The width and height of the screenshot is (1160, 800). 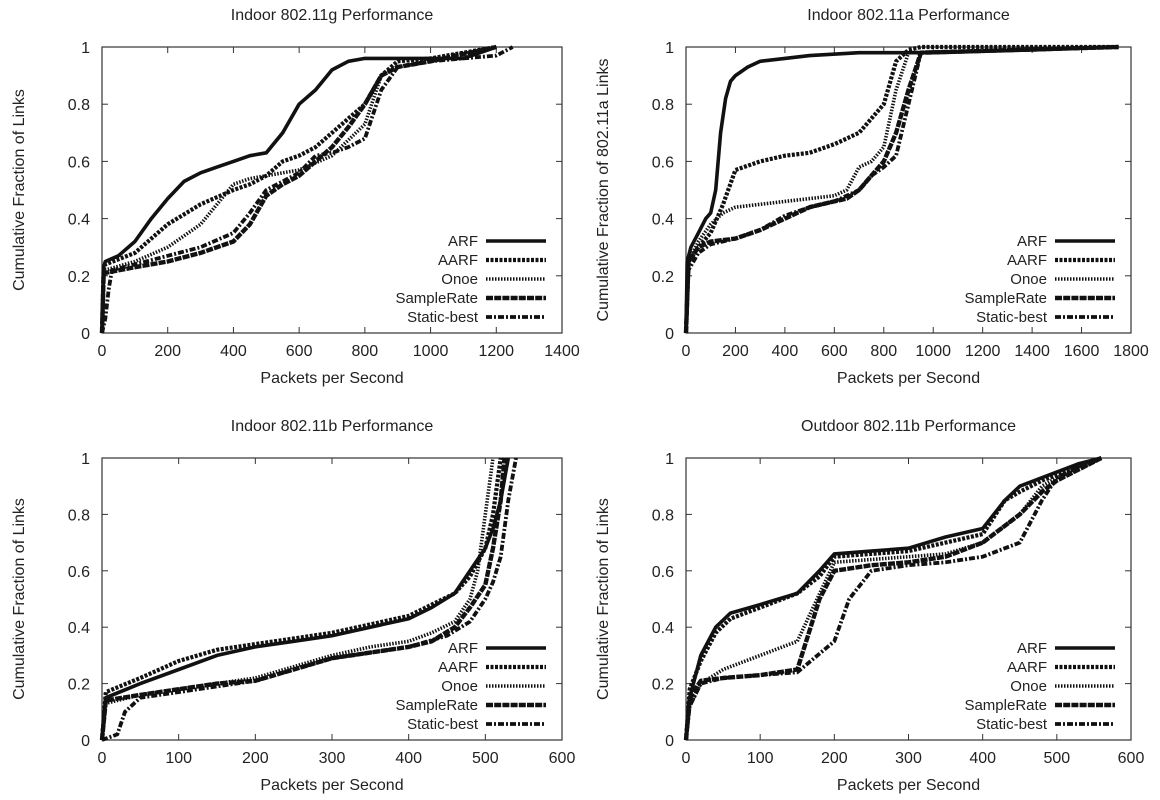 What do you see at coordinates (908, 426) in the screenshot?
I see `chart-title: Outdoor 802.11b Performance` at bounding box center [908, 426].